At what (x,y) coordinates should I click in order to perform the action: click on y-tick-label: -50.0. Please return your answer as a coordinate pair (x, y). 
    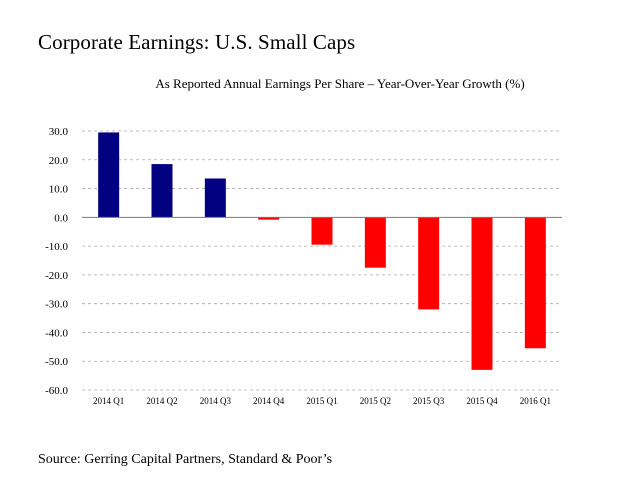
    Looking at the image, I should click on (56, 362).